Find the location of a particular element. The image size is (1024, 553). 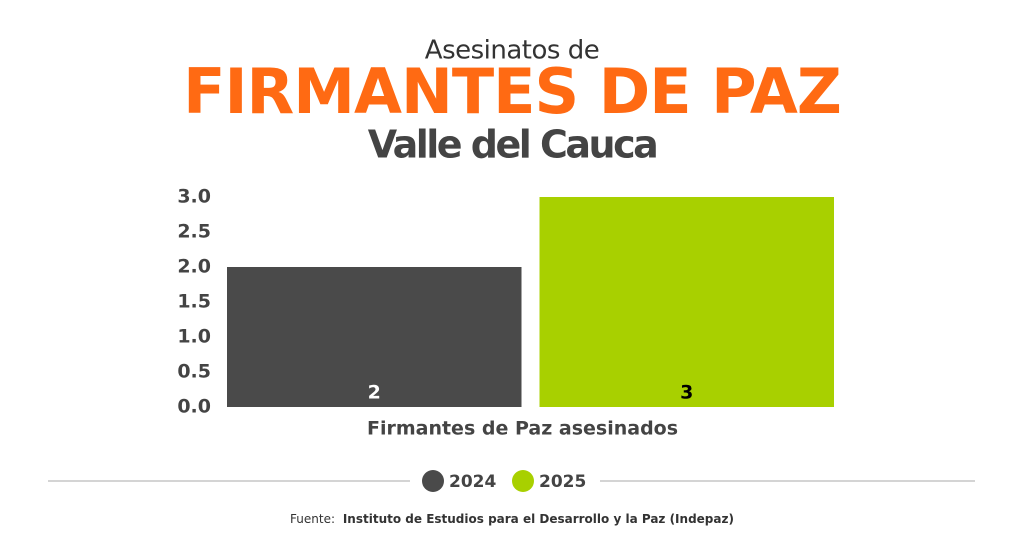

chart-subtitle: Valle del Cauca is located at coordinates (512, 145).